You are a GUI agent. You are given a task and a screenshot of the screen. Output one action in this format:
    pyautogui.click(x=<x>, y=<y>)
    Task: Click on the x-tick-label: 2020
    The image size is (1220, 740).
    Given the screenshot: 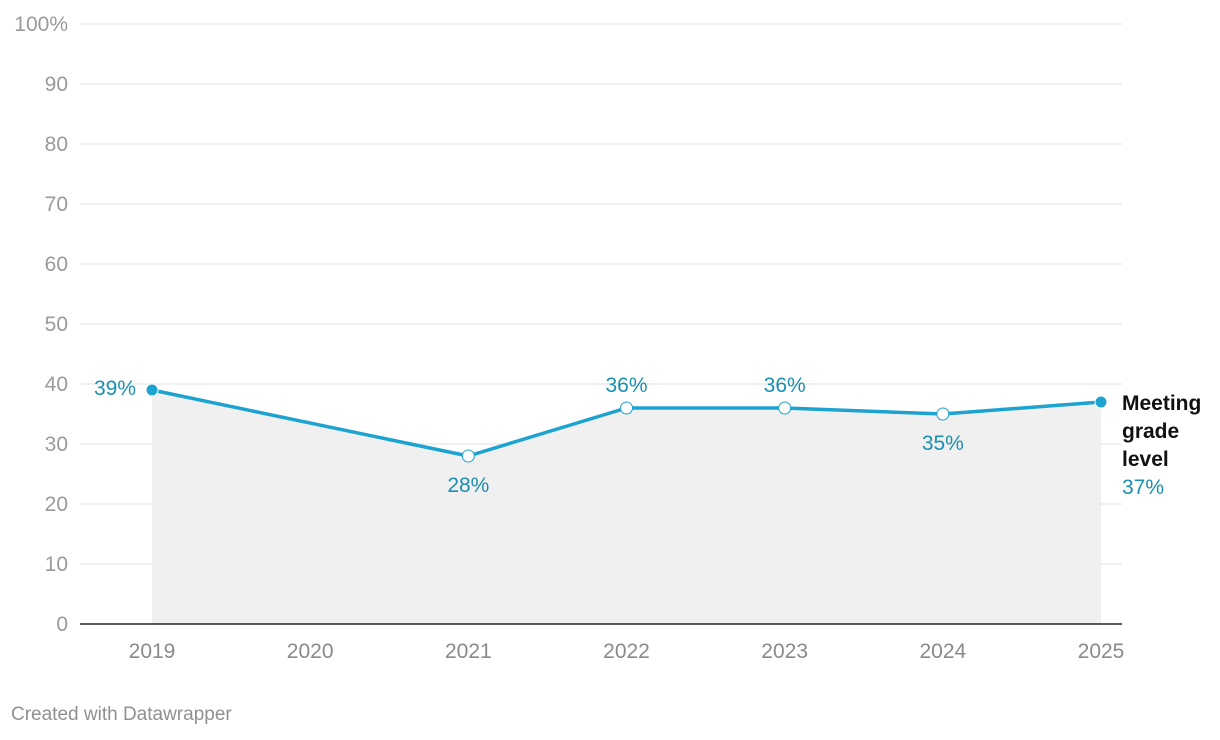 What is the action you would take?
    pyautogui.click(x=310, y=651)
    